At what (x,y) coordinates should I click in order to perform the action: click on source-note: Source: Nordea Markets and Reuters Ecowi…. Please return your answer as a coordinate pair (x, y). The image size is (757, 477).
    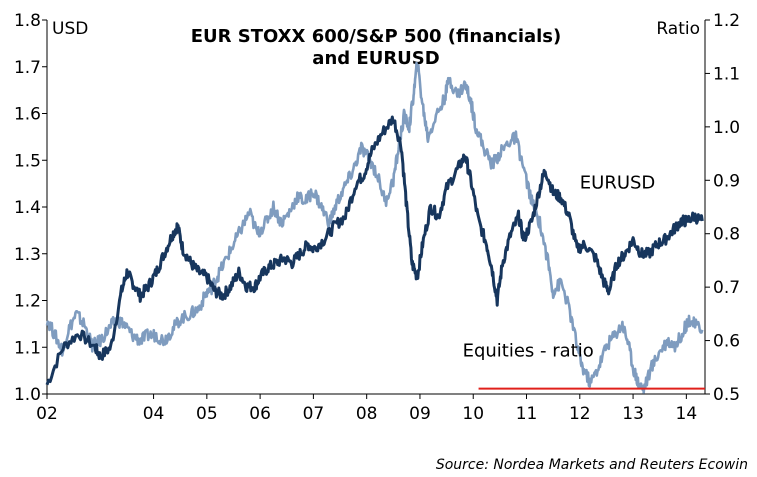
    Looking at the image, I should click on (592, 465).